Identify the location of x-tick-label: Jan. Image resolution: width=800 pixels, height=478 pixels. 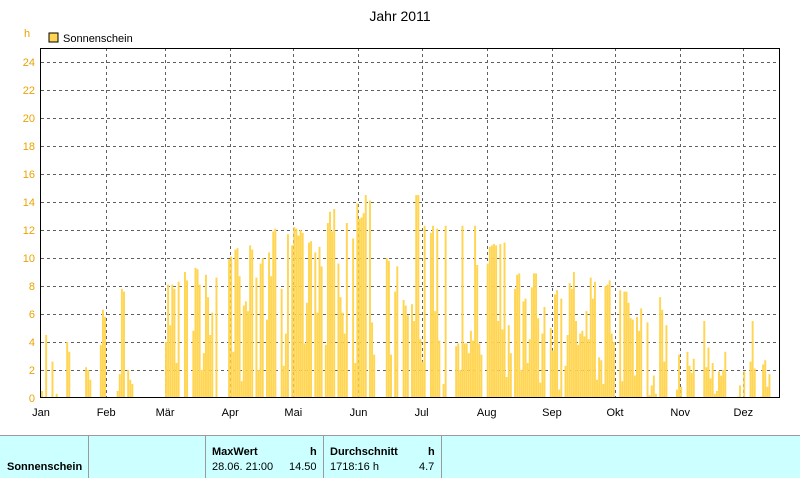
(41, 413).